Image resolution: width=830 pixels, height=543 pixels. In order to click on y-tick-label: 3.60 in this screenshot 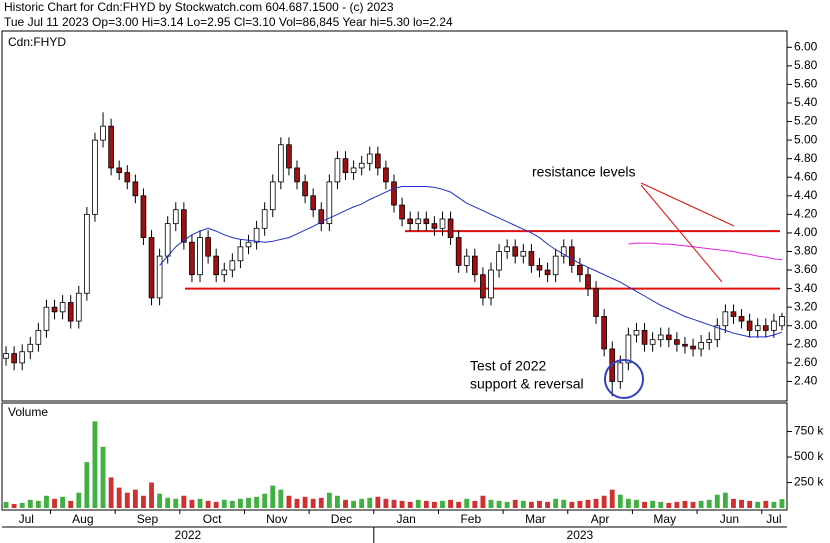, I will do `click(806, 269)`.